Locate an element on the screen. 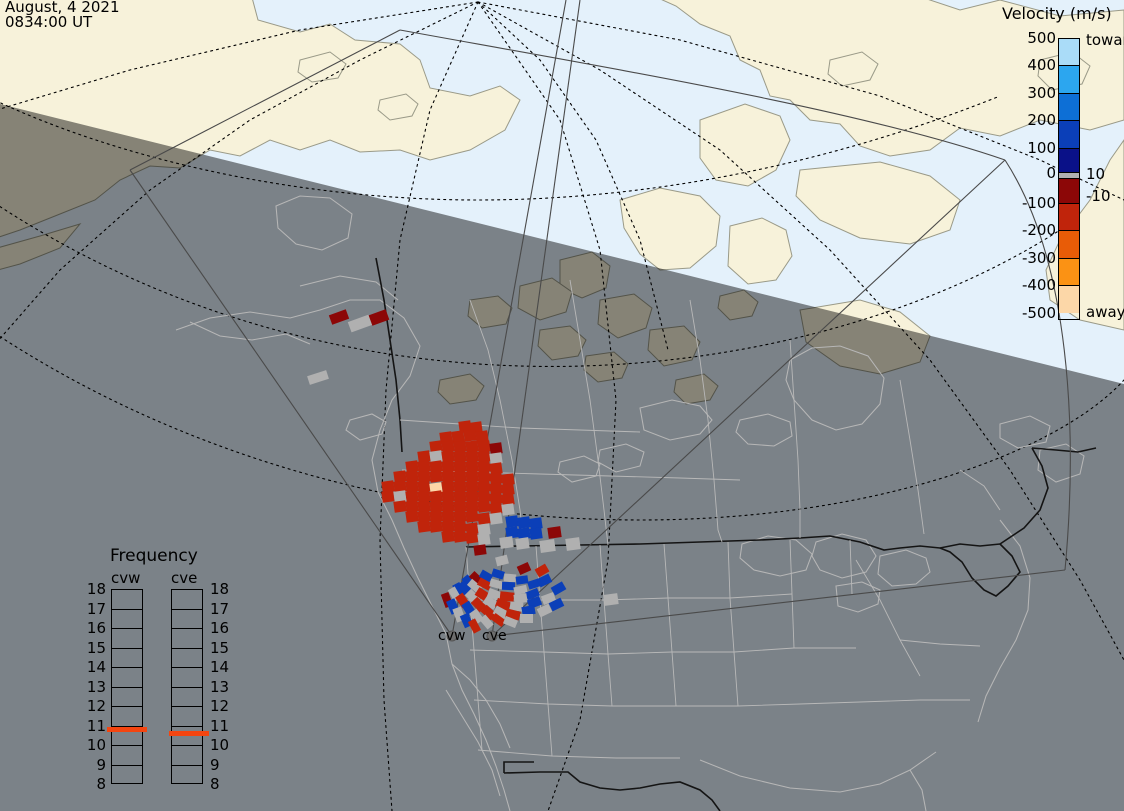 The width and height of the screenshot is (1124, 811). velocity-tick--400: -400 is located at coordinates (1038, 285).